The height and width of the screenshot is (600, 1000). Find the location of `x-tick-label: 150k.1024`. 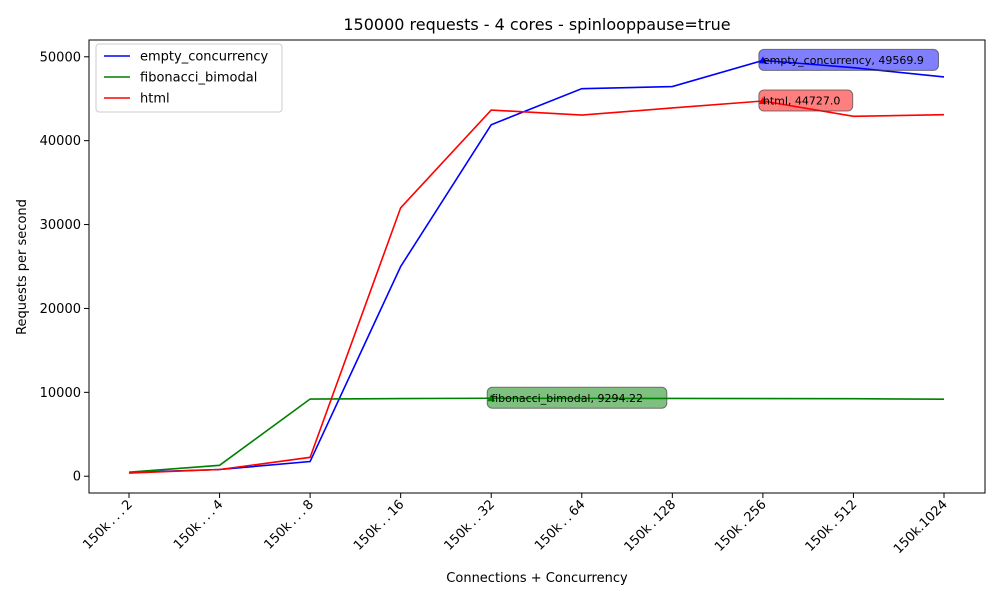

x-tick-label: 150k.1024 is located at coordinates (921, 527).